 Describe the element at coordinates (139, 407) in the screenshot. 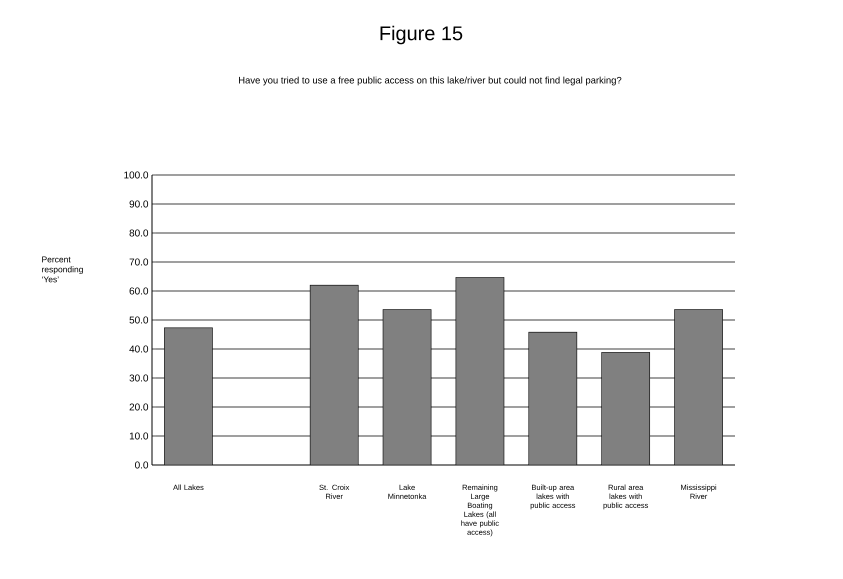

I see `y-tick-label: 20.0` at that location.